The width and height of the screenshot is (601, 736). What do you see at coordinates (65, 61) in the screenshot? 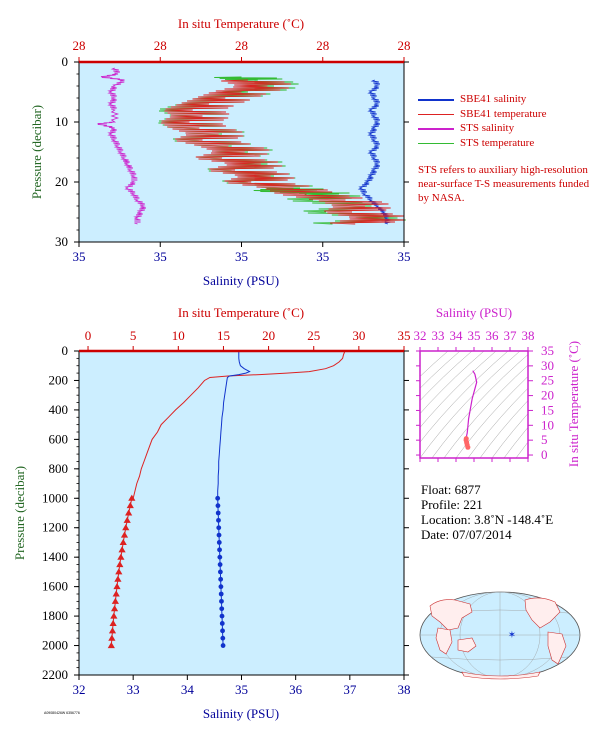
I see `top-pressure-tick-label: 0` at bounding box center [65, 61].